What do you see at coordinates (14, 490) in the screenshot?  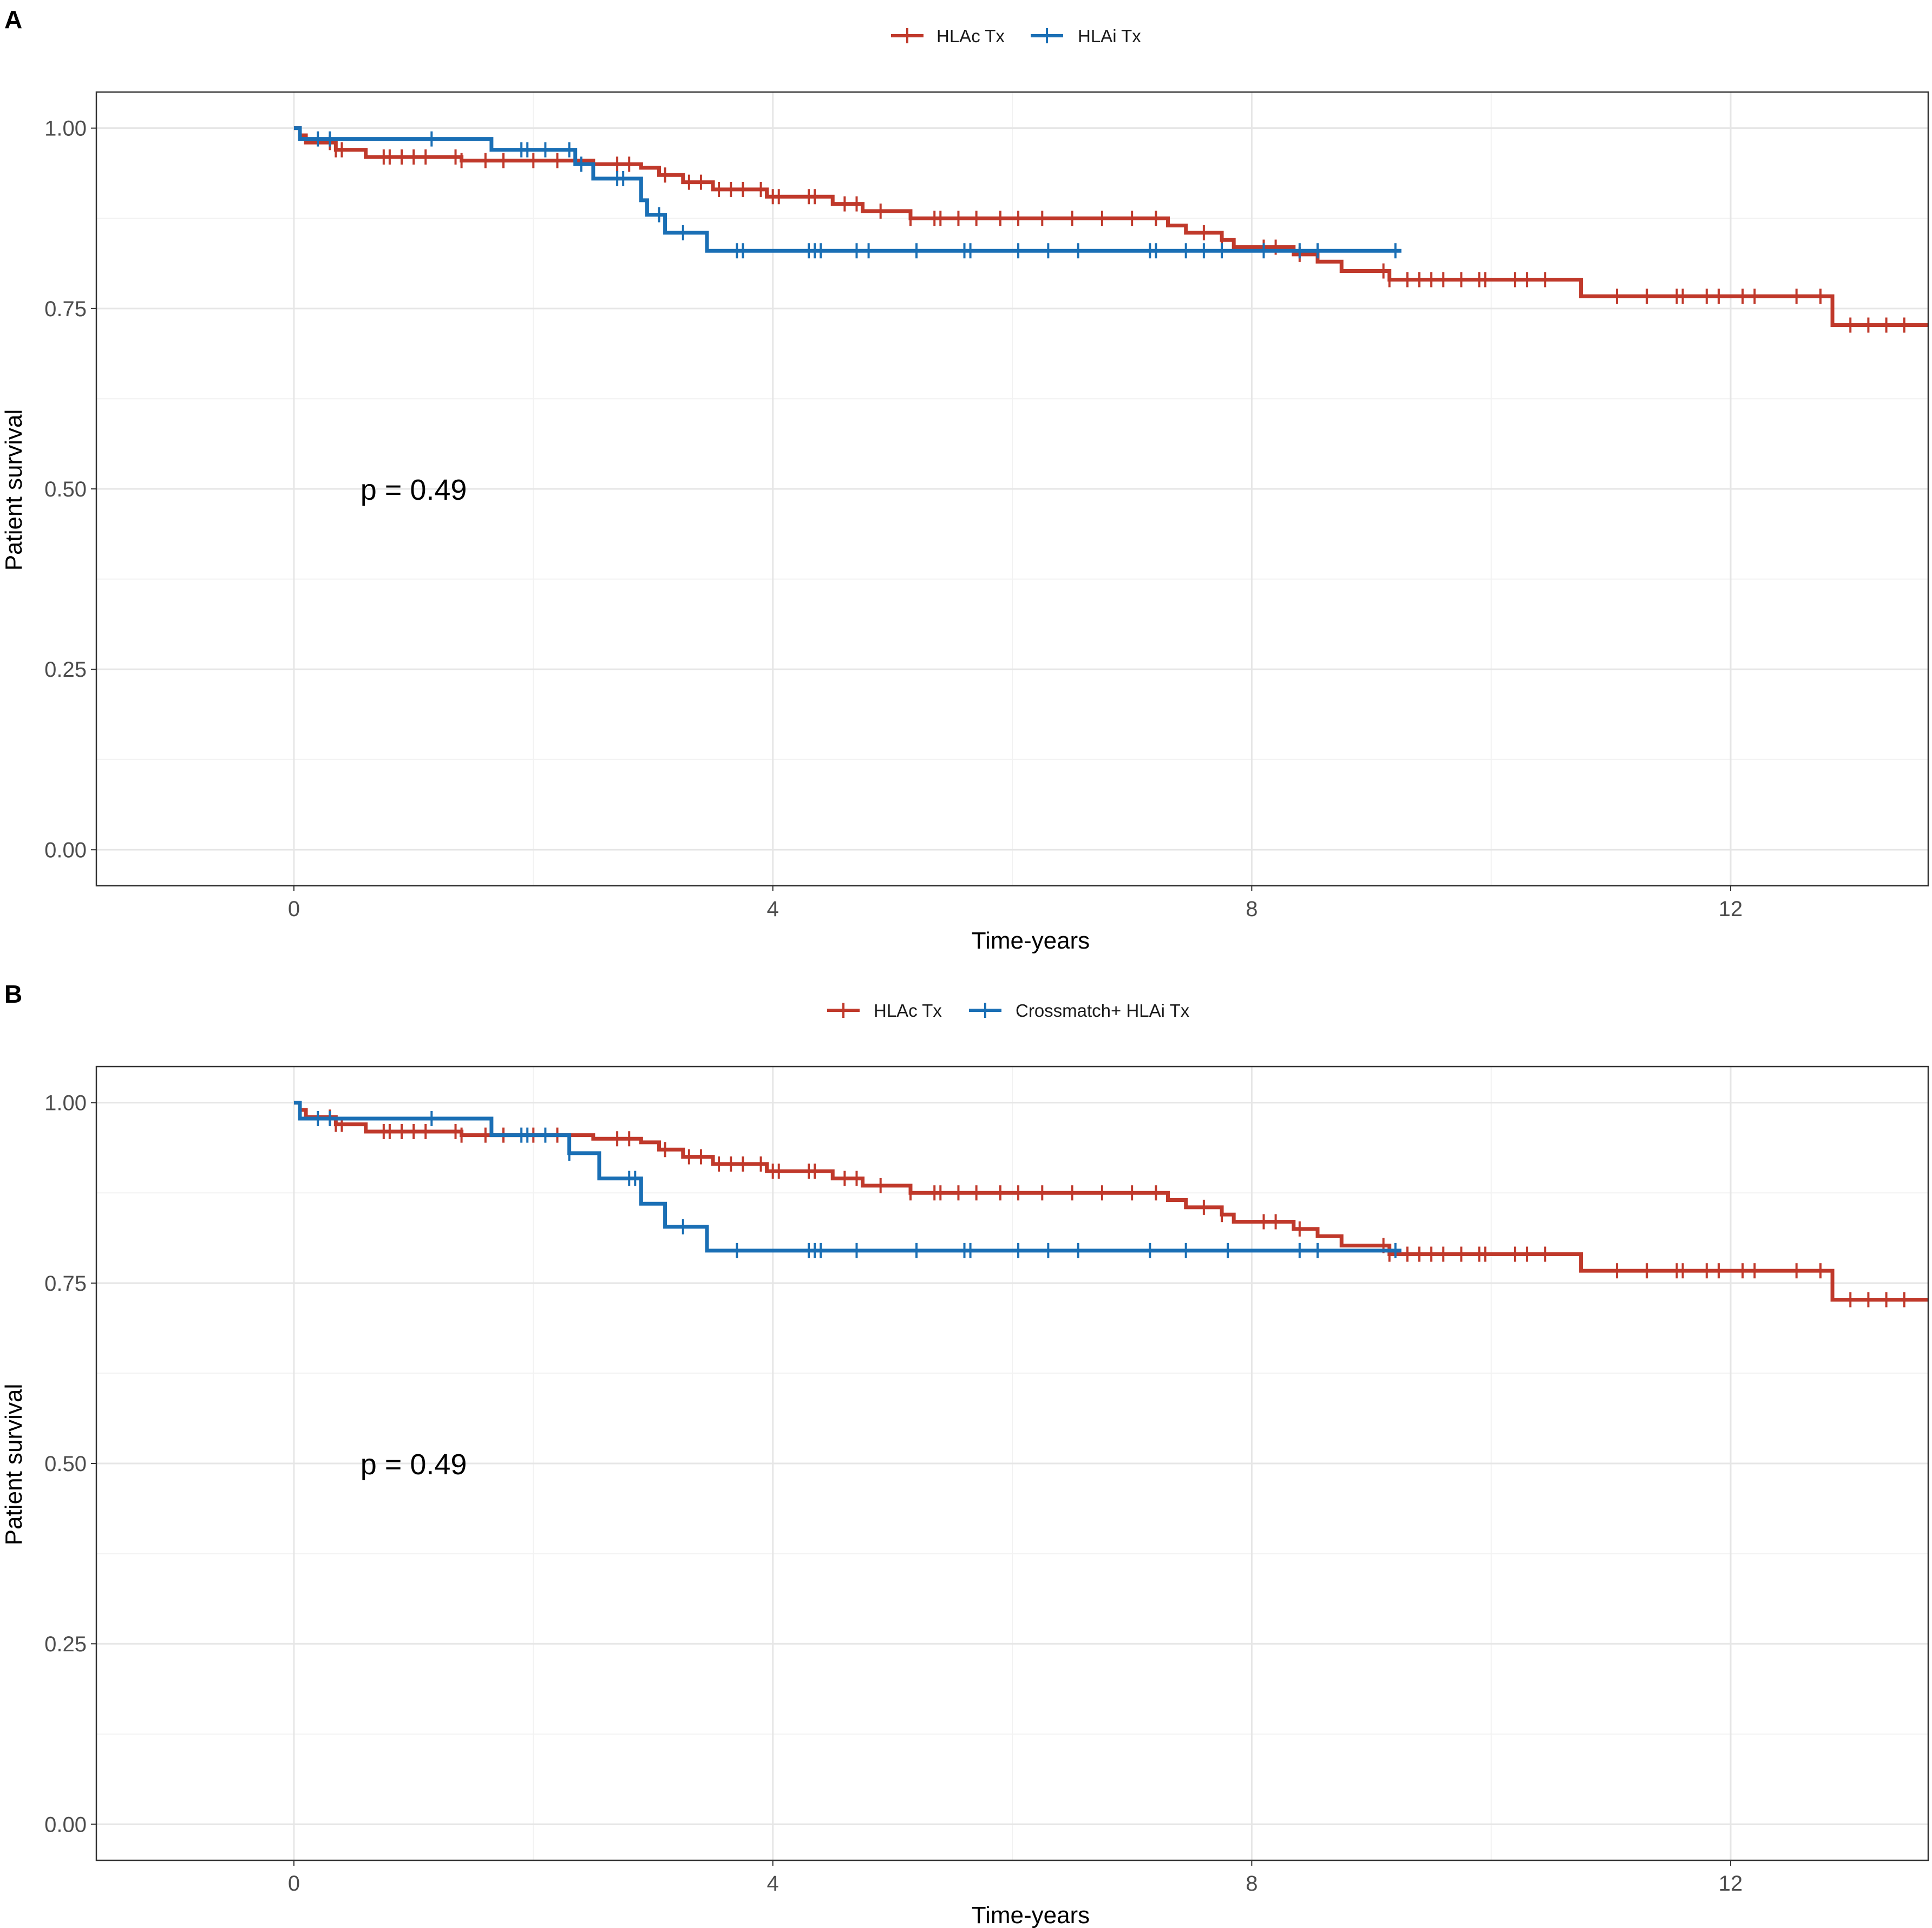 I see `y-axis-title-a: Patient survival` at bounding box center [14, 490].